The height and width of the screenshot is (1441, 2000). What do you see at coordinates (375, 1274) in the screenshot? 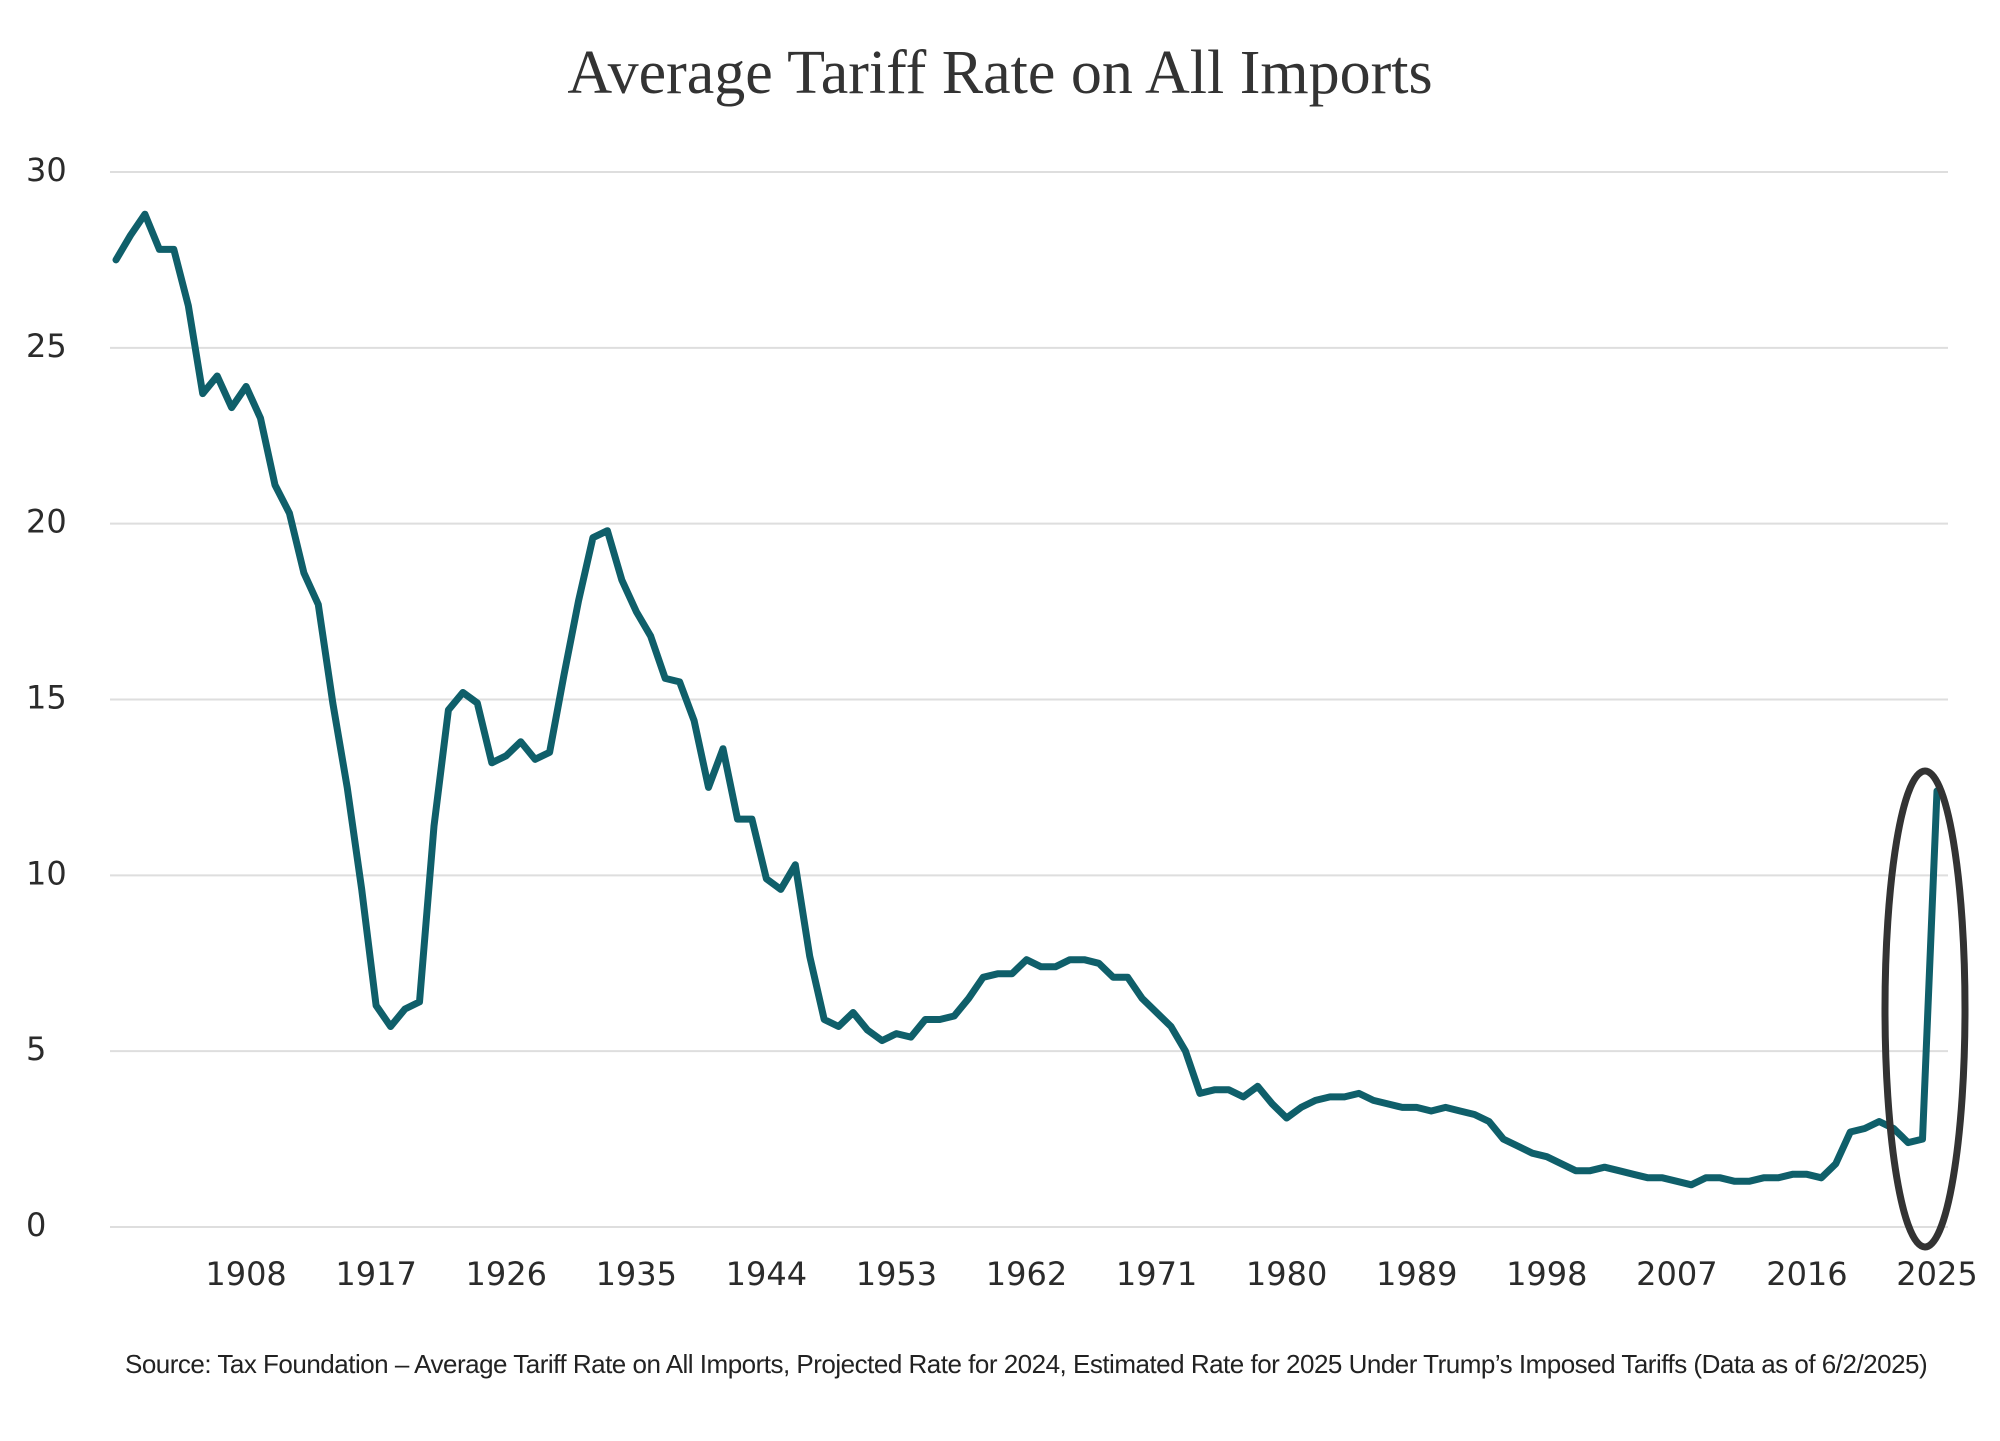
I see `x-tick-label: 1917` at bounding box center [375, 1274].